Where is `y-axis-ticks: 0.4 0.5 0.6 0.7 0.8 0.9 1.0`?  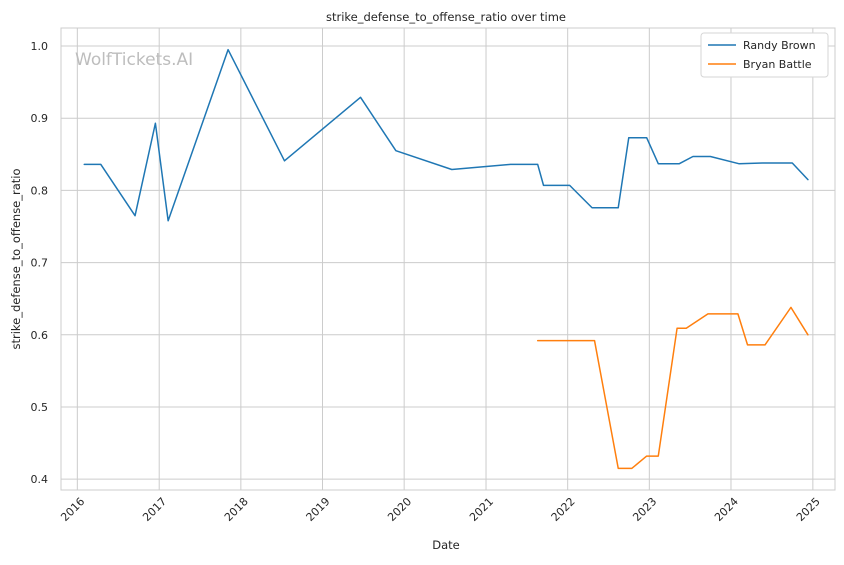 y-axis-ticks: 0.4 0.5 0.6 0.7 0.8 0.9 1.0 is located at coordinates (40, 263).